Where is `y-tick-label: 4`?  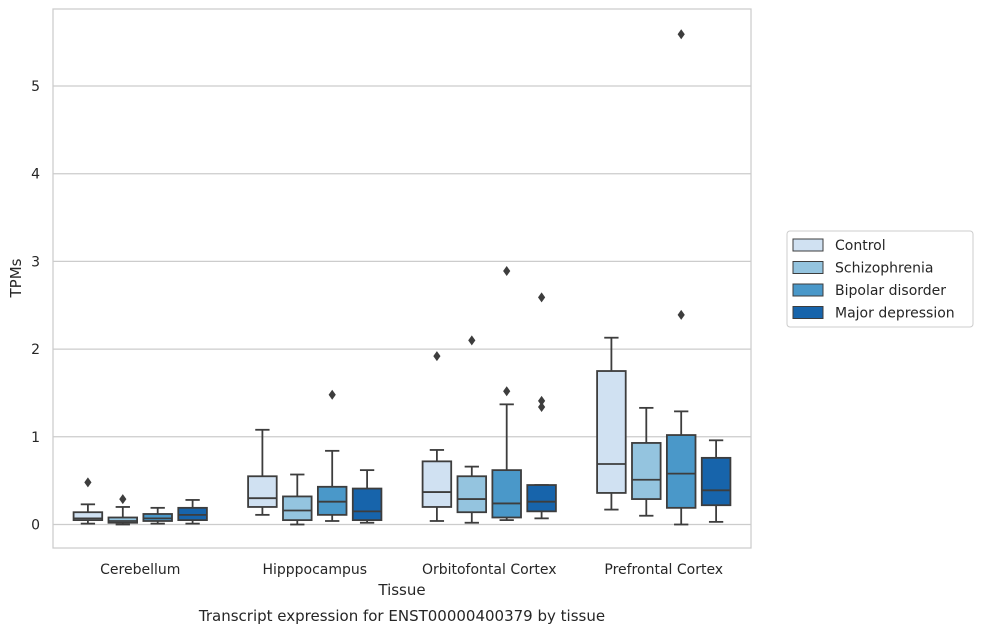
y-tick-label: 4 is located at coordinates (35, 175).